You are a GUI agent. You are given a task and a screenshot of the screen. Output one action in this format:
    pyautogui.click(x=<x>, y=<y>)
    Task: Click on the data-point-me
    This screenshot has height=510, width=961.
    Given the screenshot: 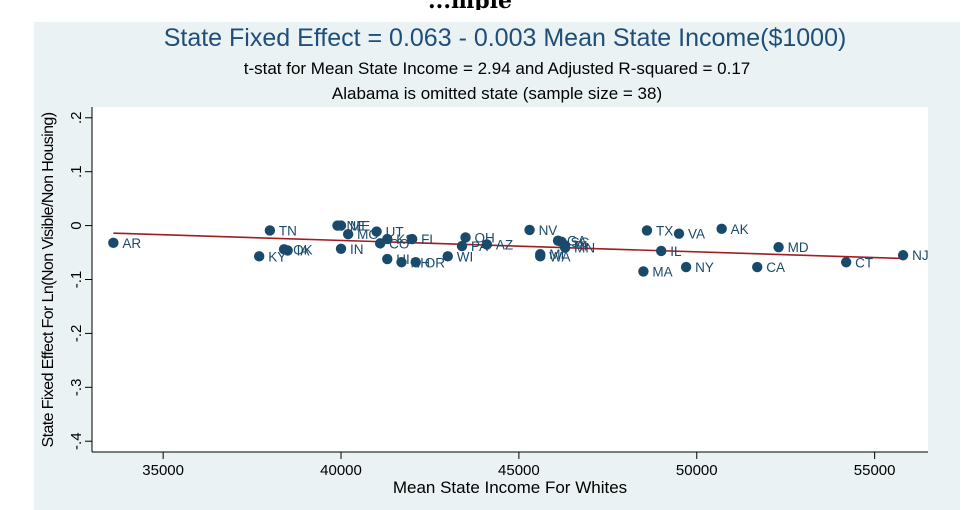 What is the action you would take?
    pyautogui.click(x=341, y=225)
    